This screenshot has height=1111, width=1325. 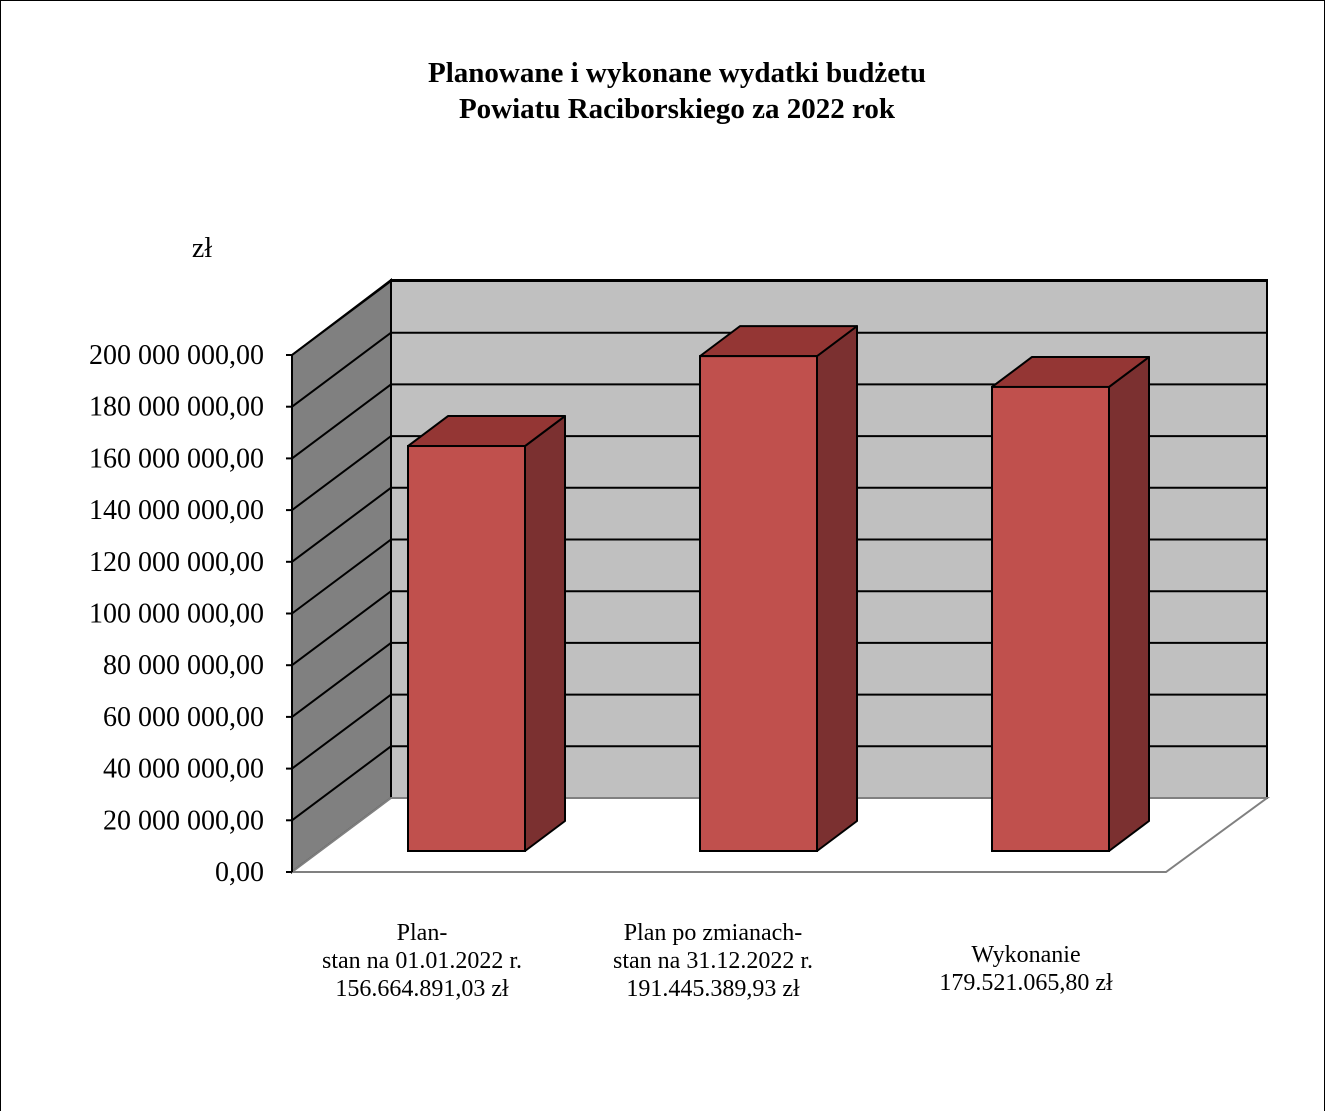 What do you see at coordinates (183, 820) in the screenshot?
I see `y-tick-label: 20 000 000,00` at bounding box center [183, 820].